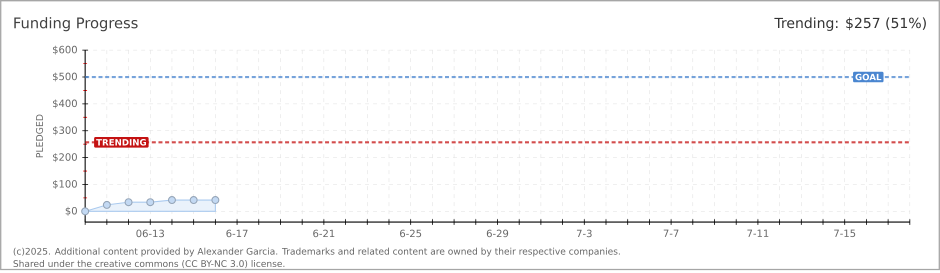 Image resolution: width=940 pixels, height=273 pixels. What do you see at coordinates (76, 24) in the screenshot?
I see `chart-title: Funding Progress` at bounding box center [76, 24].